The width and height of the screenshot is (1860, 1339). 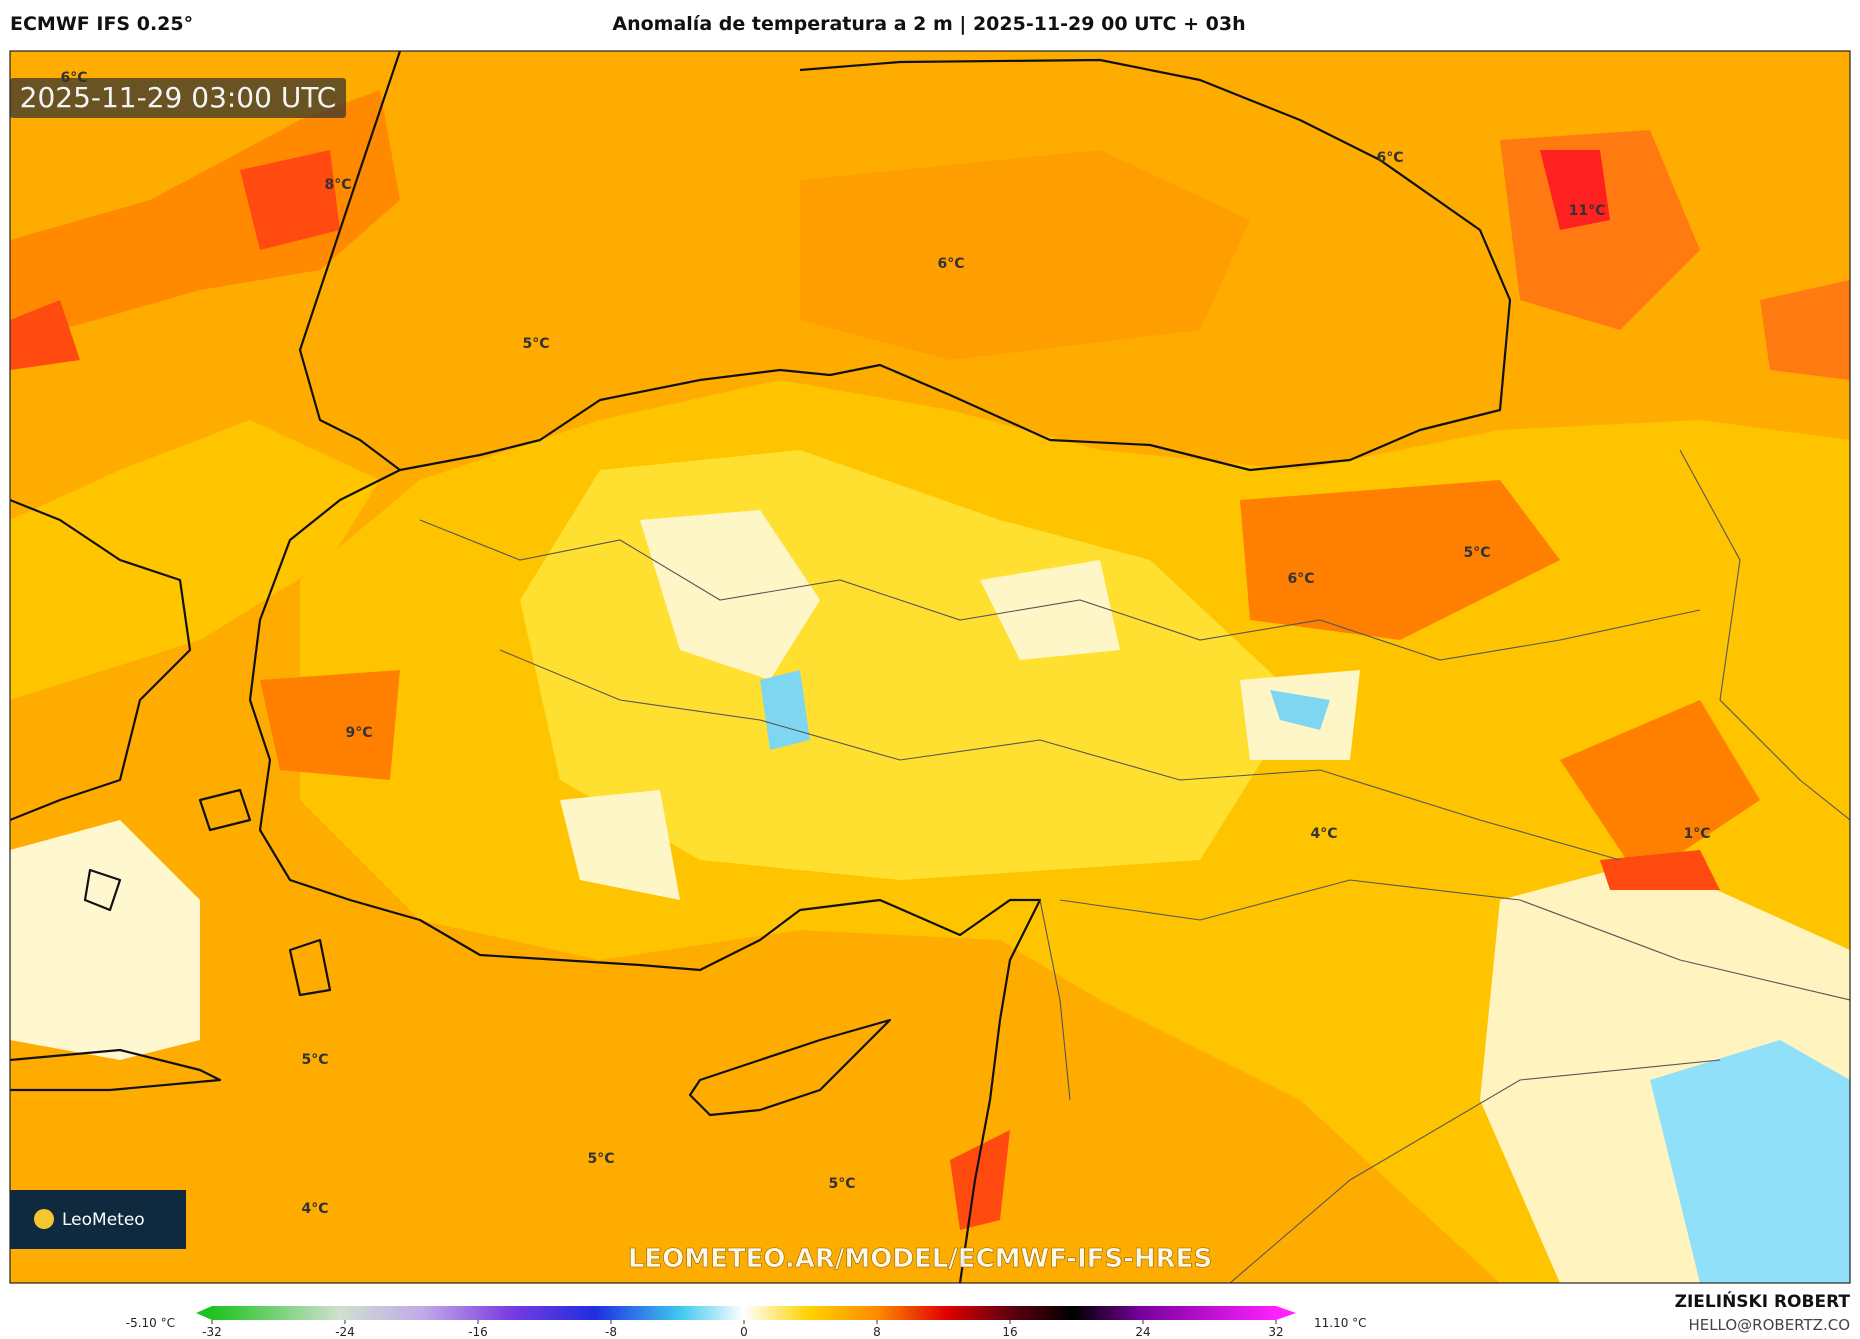 I want to click on colorbar-min: -5.10 °C, so click(x=150, y=1323).